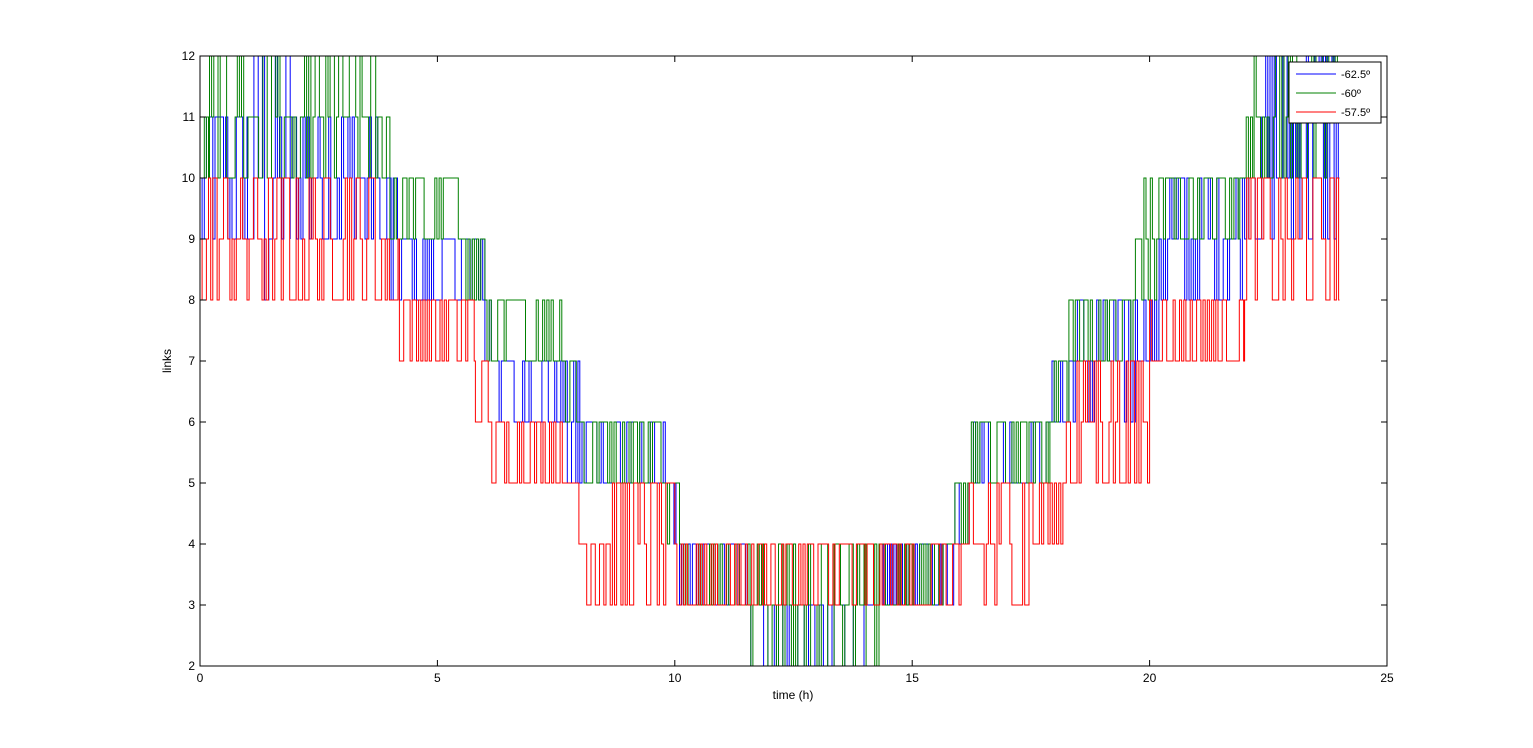  Describe the element at coordinates (167, 361) in the screenshot. I see `y-axis-label: links` at that location.